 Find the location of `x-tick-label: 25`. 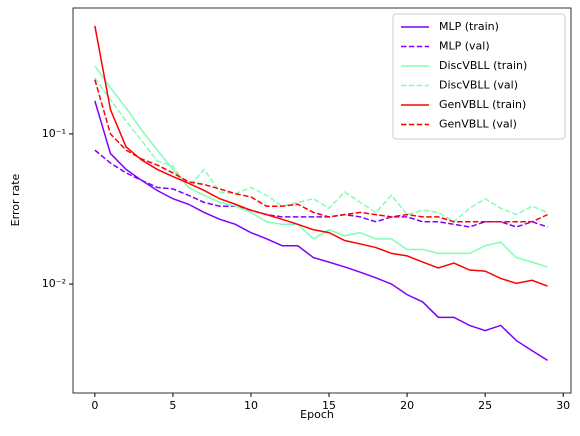

x-tick-label: 25 is located at coordinates (485, 405).